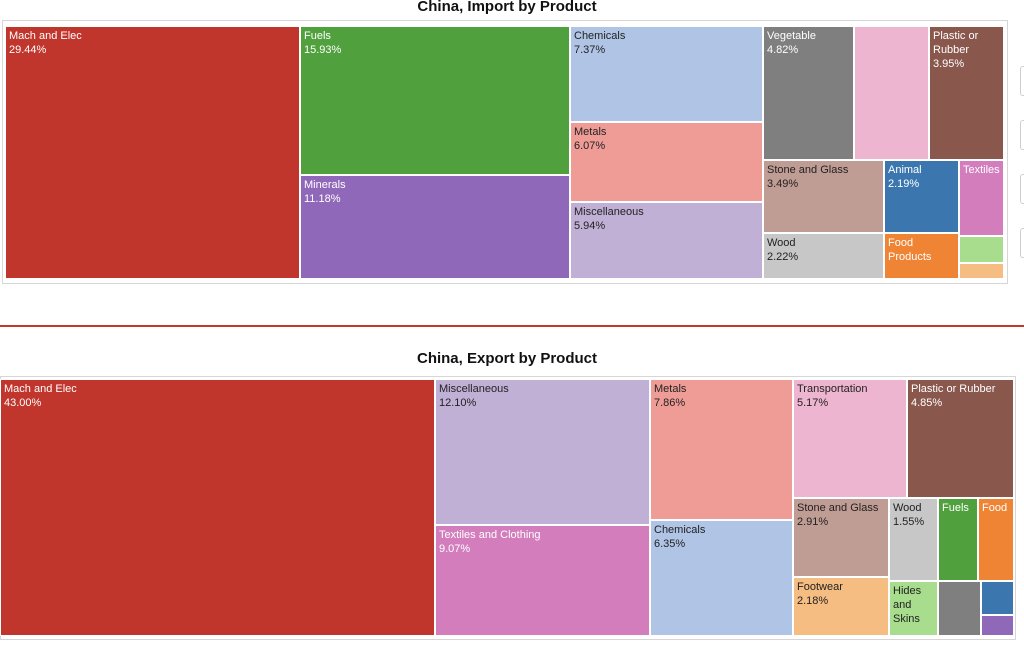 The width and height of the screenshot is (1024, 652). Describe the element at coordinates (323, 50) in the screenshot. I see `tile-value: 15.93%` at that location.